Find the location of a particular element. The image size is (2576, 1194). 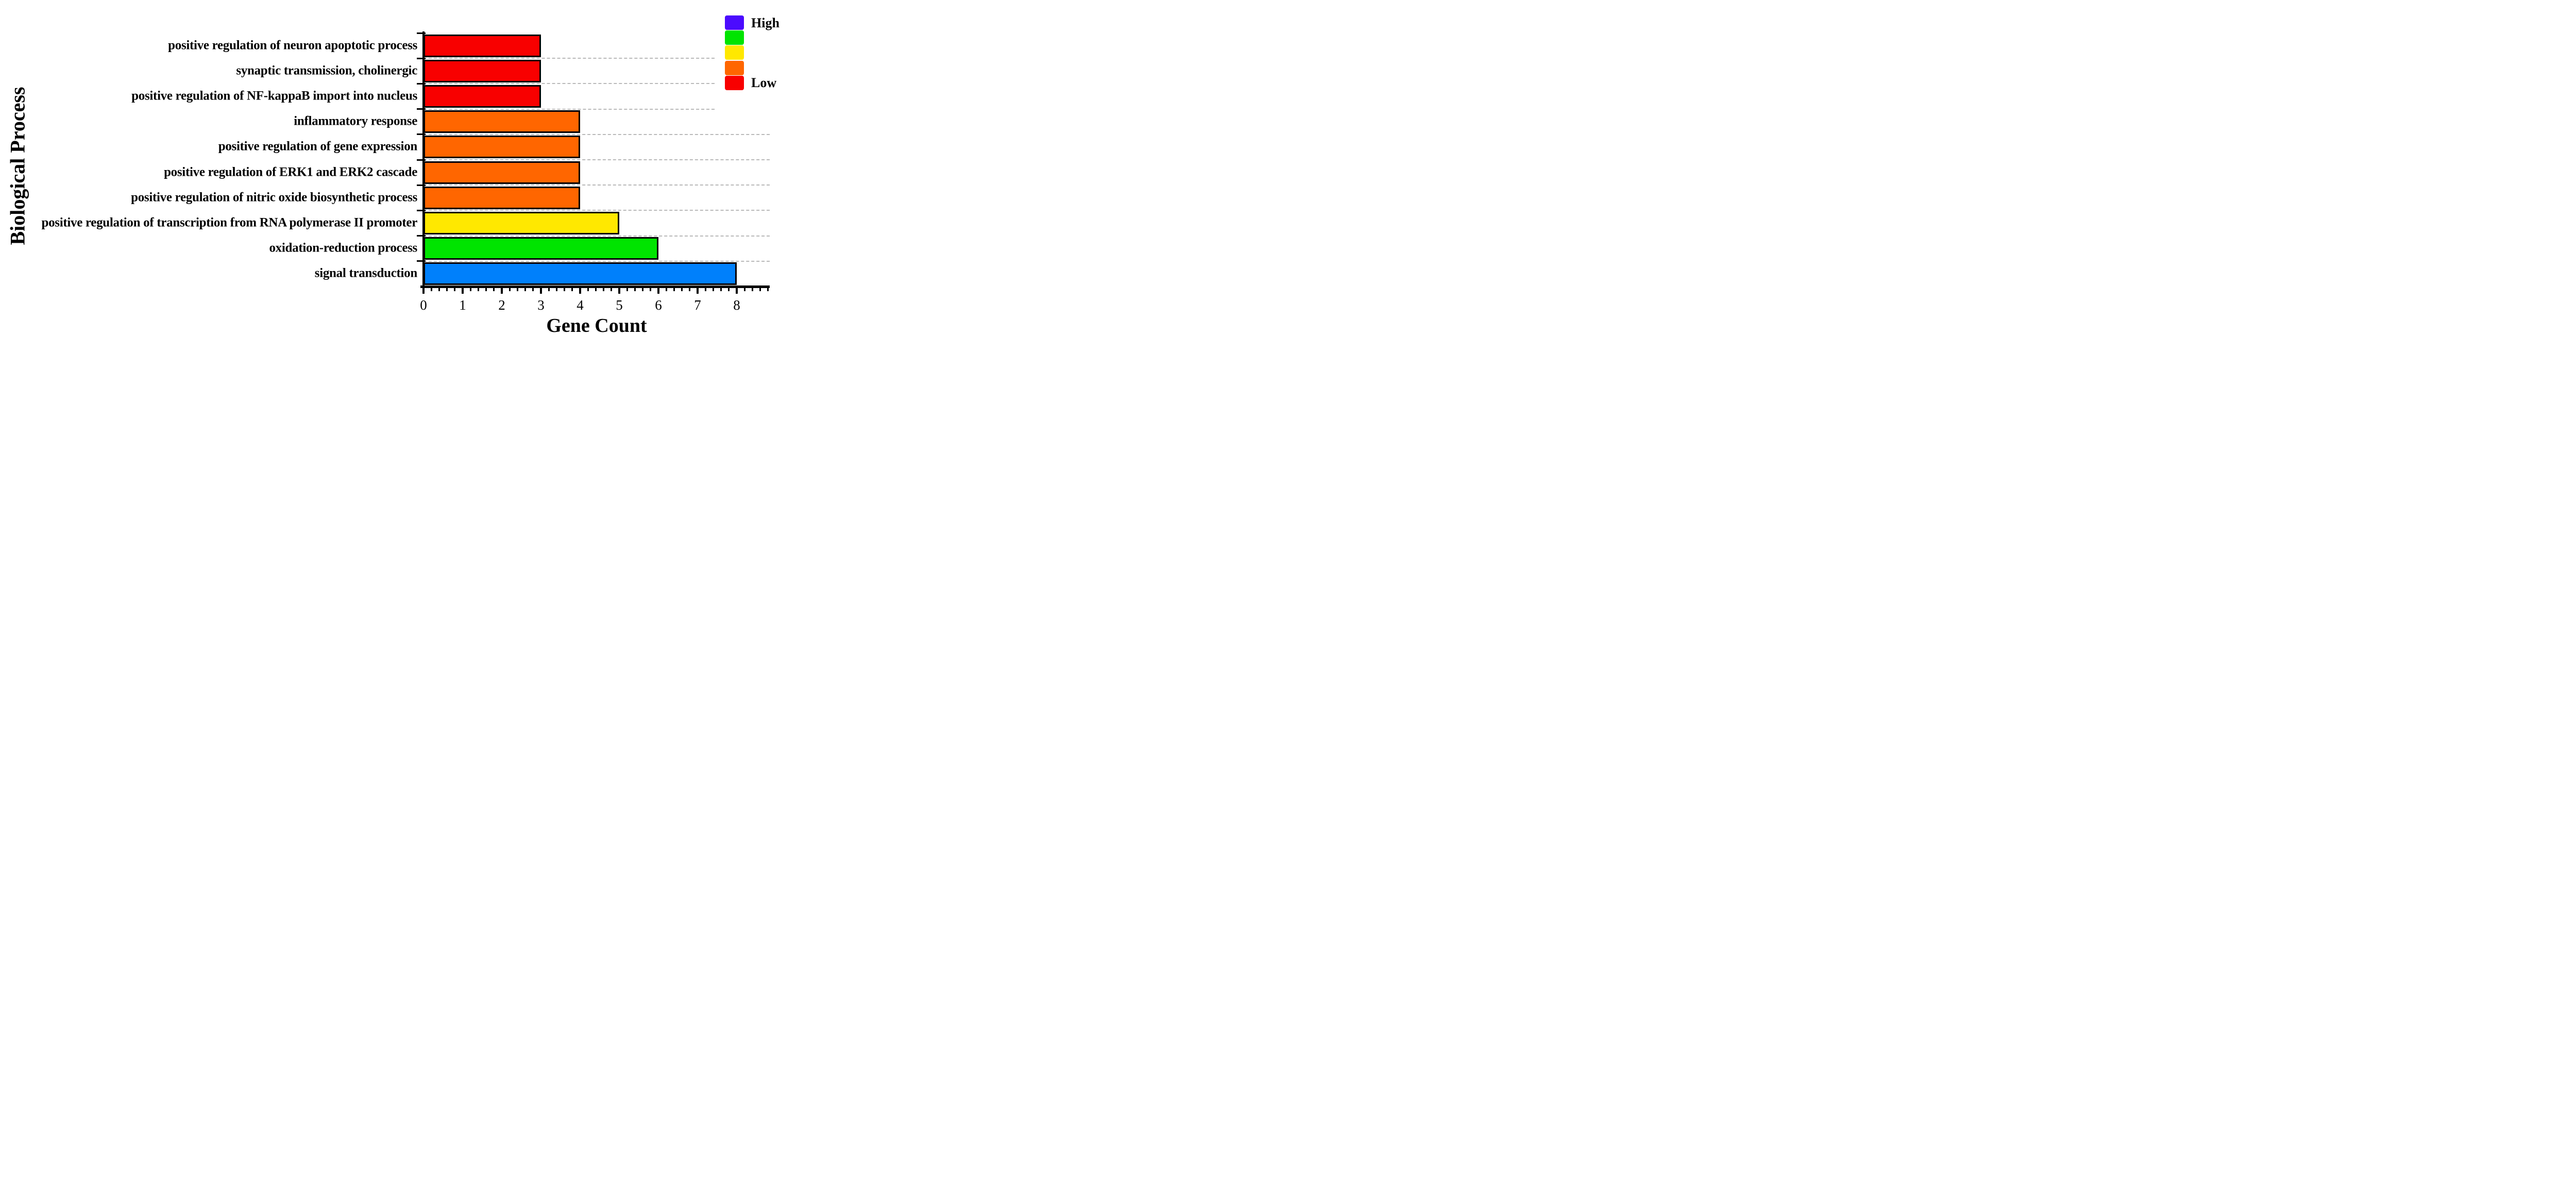

legend-low-label: Low is located at coordinates (764, 82).